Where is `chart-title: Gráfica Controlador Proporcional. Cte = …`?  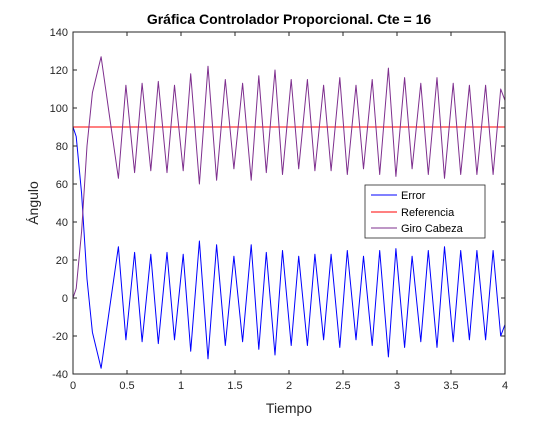 chart-title: Gráfica Controlador Proporcional. Cte = … is located at coordinates (289, 19).